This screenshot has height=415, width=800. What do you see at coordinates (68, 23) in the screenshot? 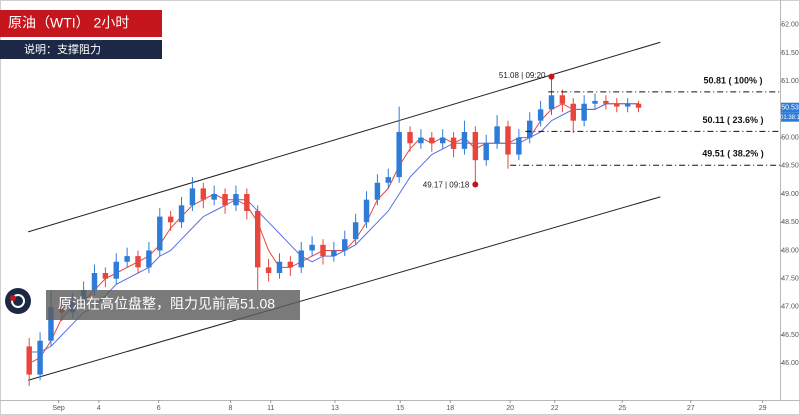
I see `chart-title: 原油（WTI） 2小时` at bounding box center [68, 23].